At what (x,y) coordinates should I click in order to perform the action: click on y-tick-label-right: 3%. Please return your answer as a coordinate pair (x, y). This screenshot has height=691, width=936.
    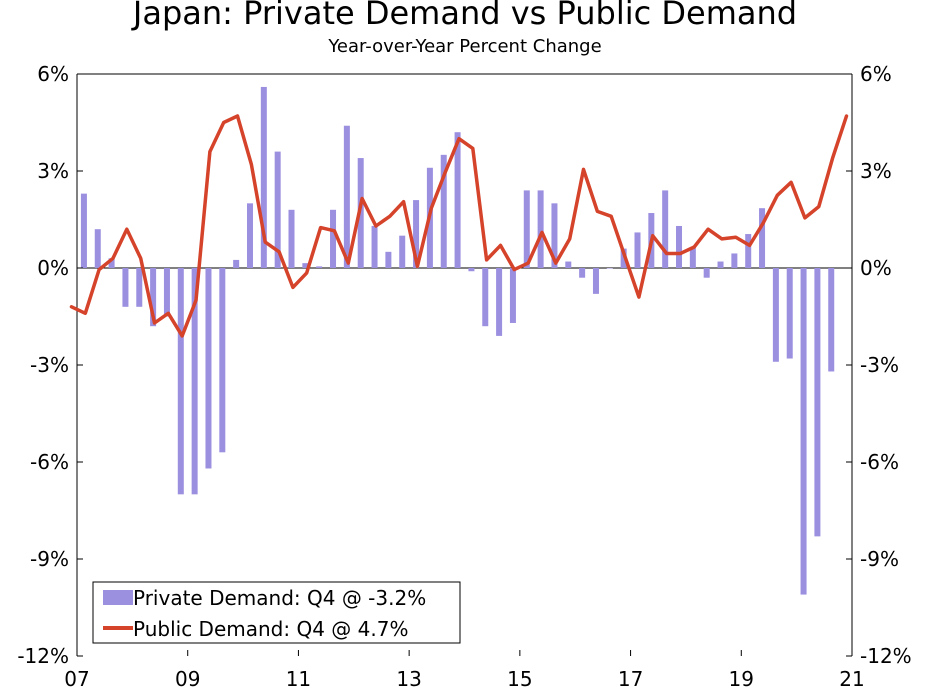
    Looking at the image, I should click on (876, 171).